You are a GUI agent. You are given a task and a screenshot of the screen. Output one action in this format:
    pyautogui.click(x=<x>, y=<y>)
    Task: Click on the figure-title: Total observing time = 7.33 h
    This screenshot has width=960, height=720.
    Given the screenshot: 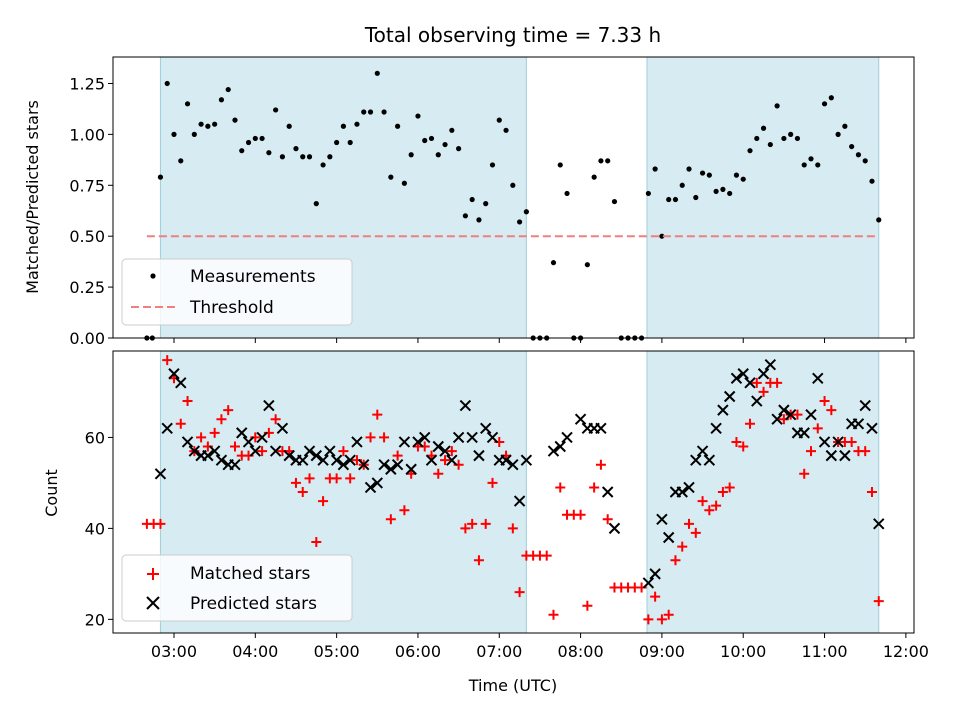 What is the action you would take?
    pyautogui.click(x=512, y=35)
    